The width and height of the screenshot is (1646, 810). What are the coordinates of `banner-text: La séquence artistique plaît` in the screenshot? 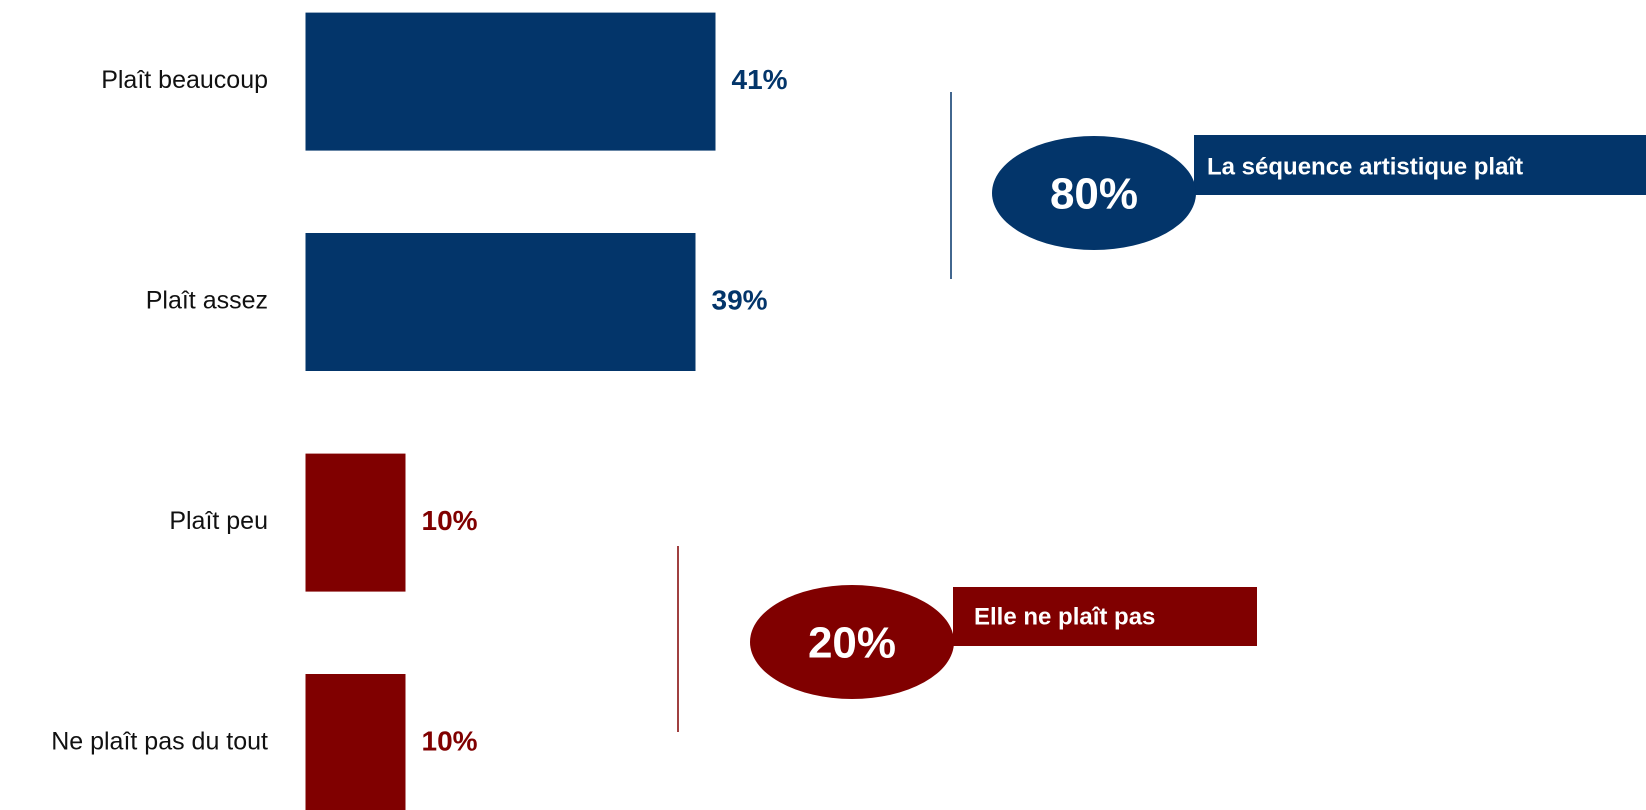 It's located at (1365, 166).